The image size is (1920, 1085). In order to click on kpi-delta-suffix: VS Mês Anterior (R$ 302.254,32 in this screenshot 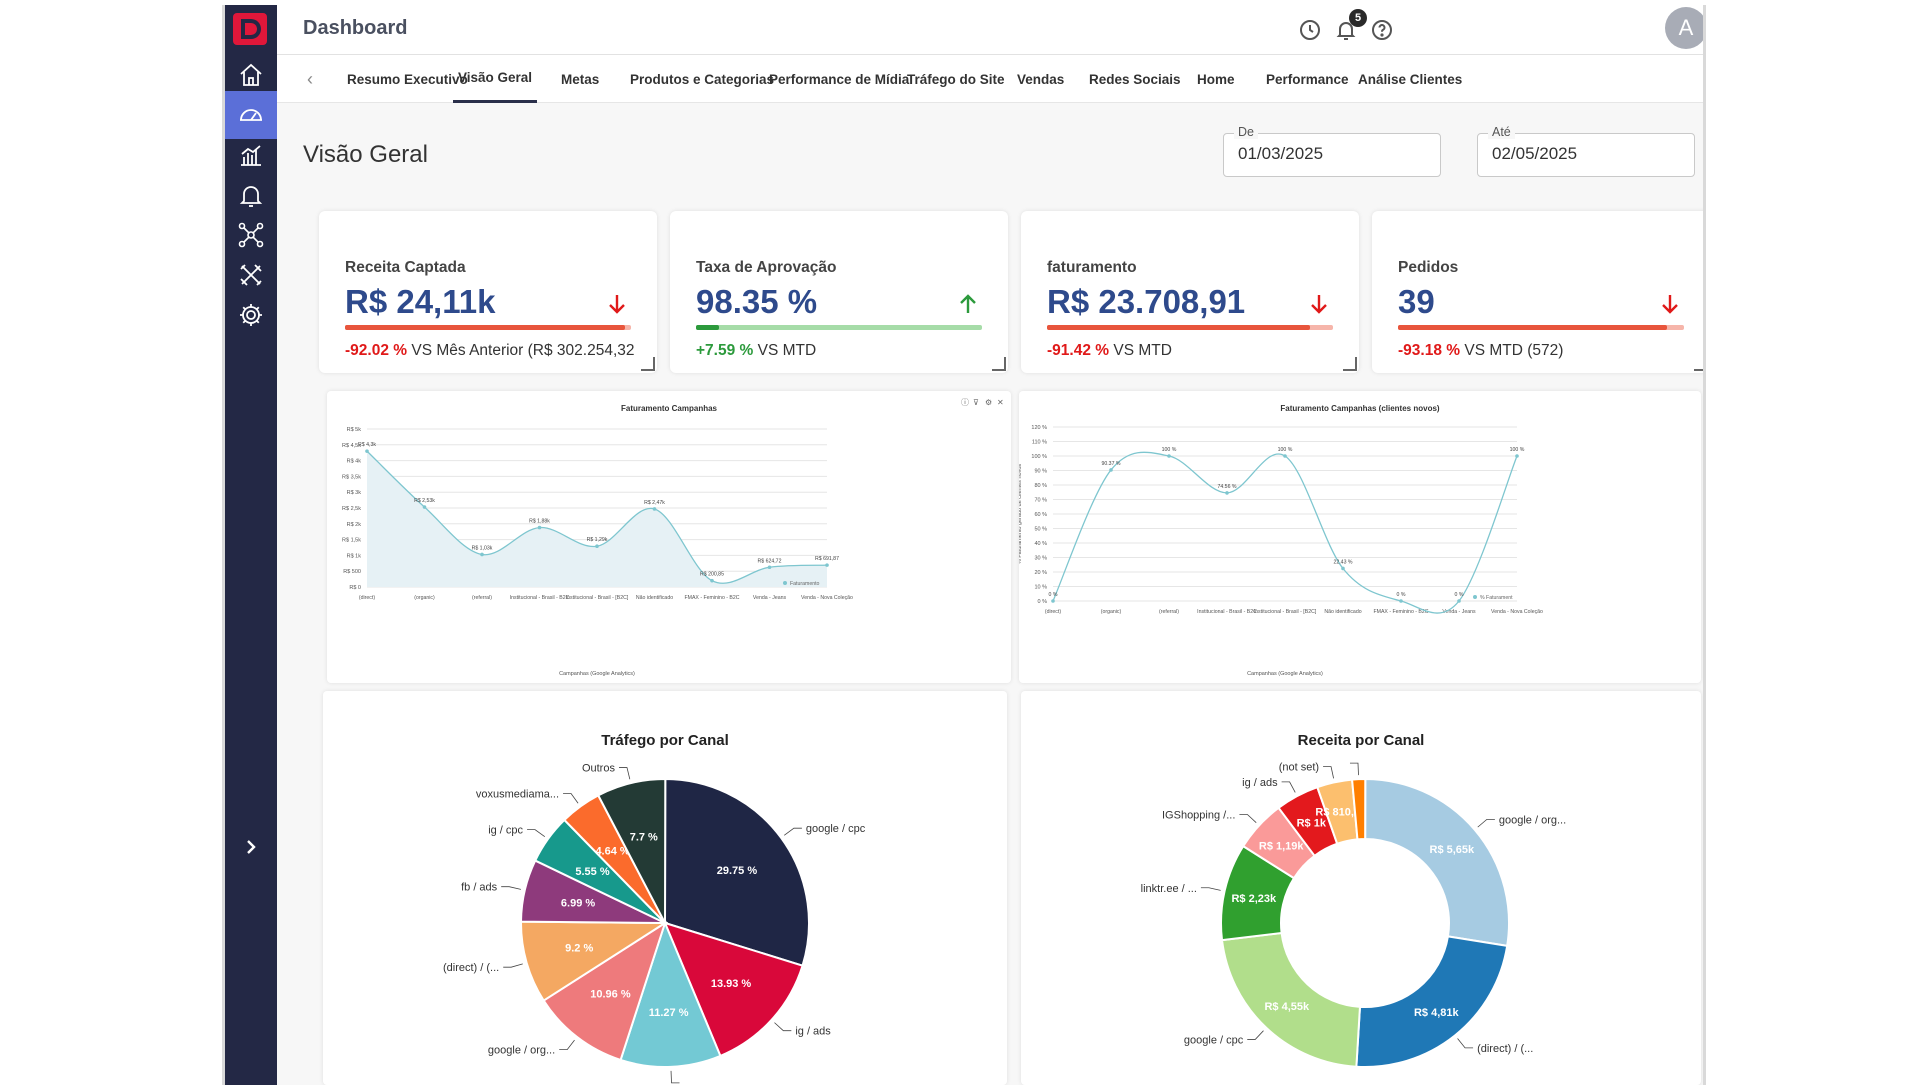, I will do `click(521, 350)`.